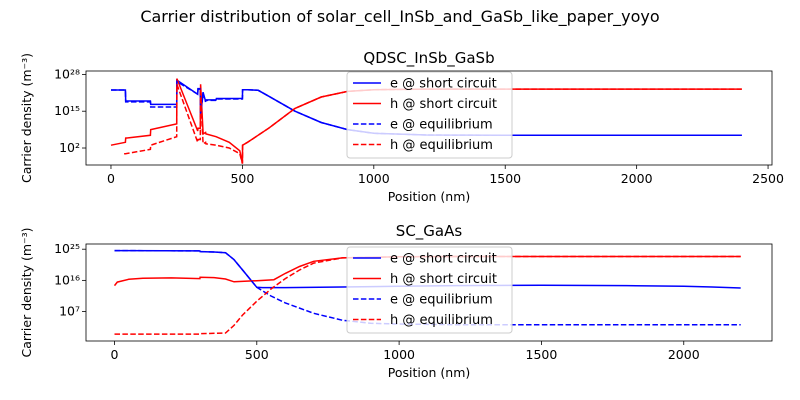  What do you see at coordinates (67, 73) in the screenshot?
I see `y-tick-label: 10²⁸` at bounding box center [67, 73].